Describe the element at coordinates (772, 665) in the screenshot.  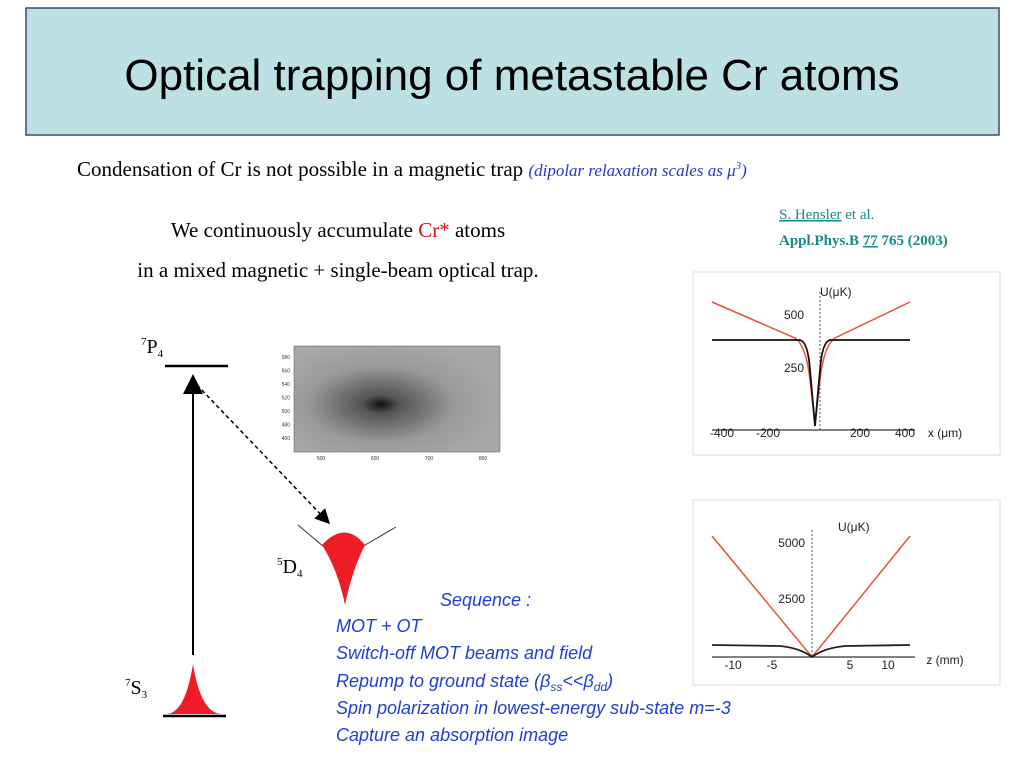
I see `plot-x-tick: -5` at that location.